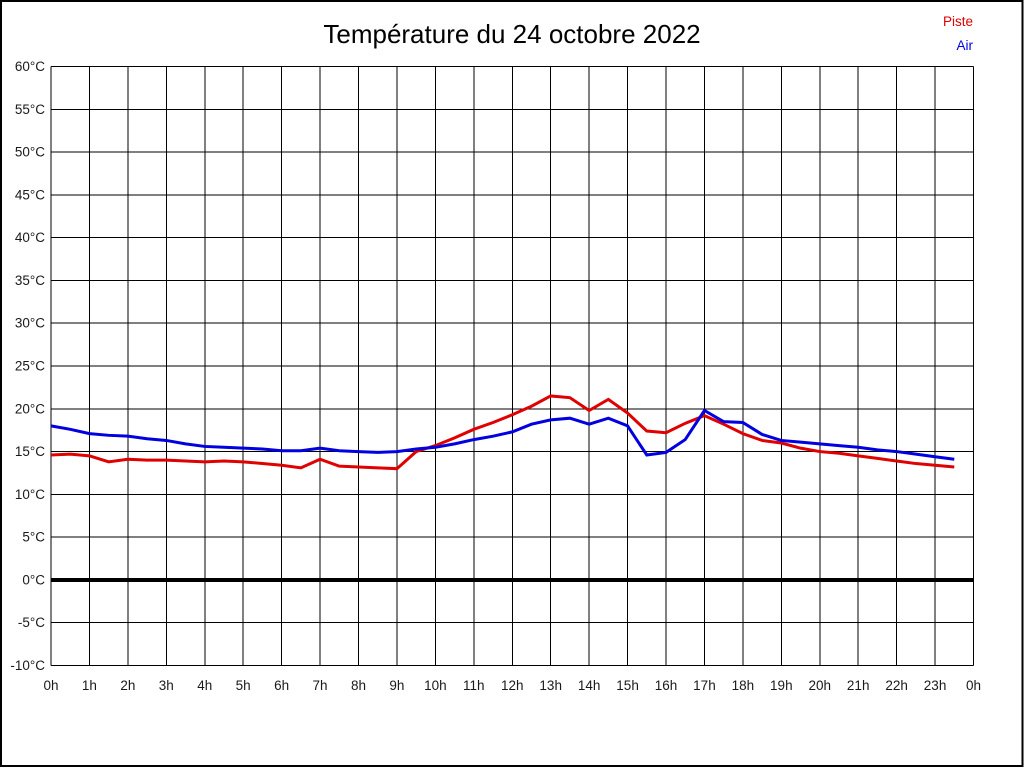 The image size is (1024, 768). What do you see at coordinates (512, 685) in the screenshot?
I see `x-axis-label: 12h` at bounding box center [512, 685].